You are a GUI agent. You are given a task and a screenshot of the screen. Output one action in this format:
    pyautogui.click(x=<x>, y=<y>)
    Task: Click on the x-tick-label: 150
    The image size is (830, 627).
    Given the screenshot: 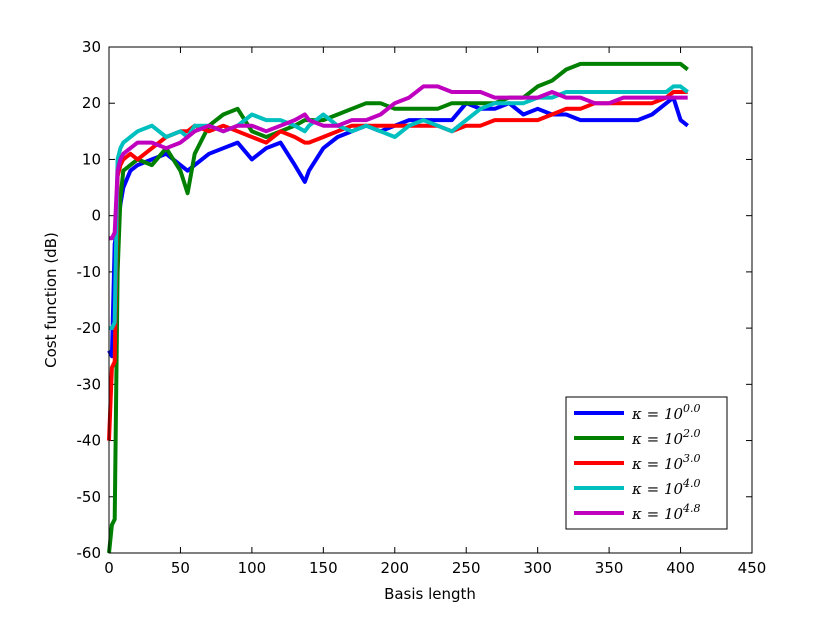 What is the action you would take?
    pyautogui.click(x=323, y=568)
    